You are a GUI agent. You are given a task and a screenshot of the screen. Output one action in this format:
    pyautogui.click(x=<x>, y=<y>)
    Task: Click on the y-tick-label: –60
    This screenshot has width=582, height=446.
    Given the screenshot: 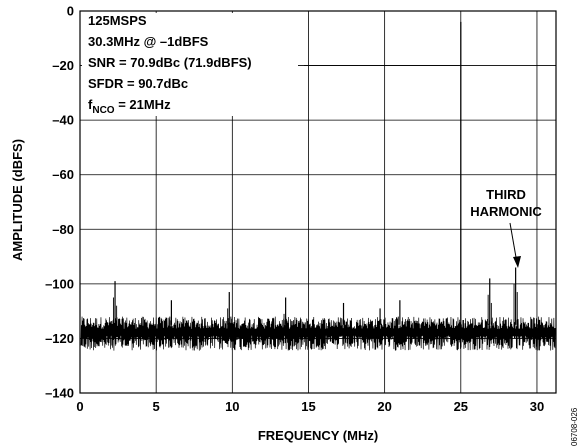 What is the action you would take?
    pyautogui.click(x=63, y=174)
    